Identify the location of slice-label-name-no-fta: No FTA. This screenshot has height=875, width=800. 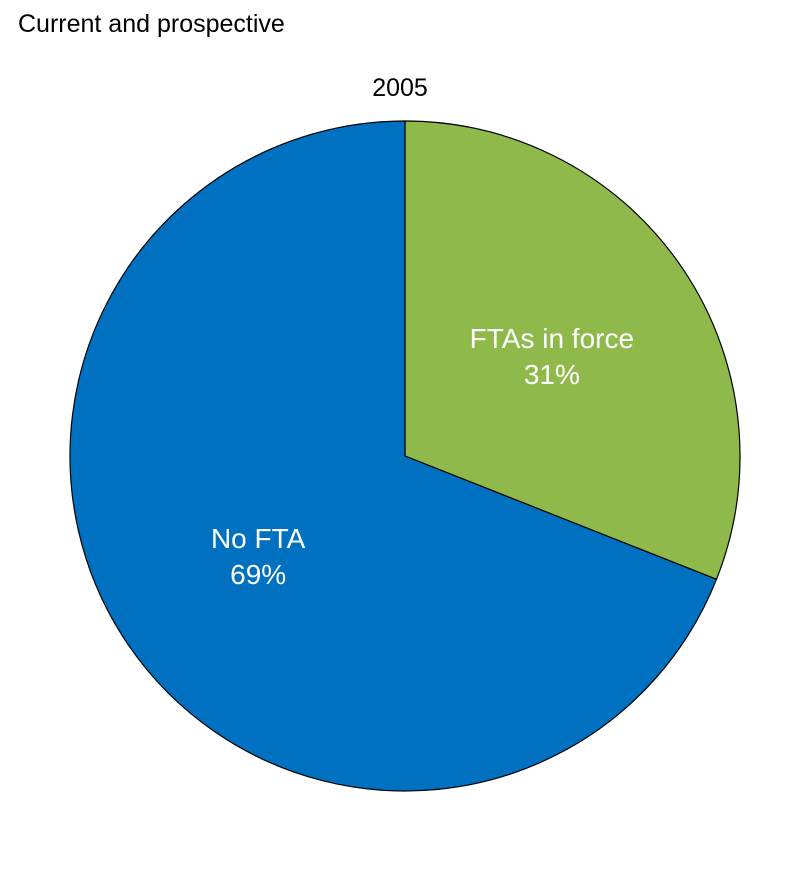
(258, 538).